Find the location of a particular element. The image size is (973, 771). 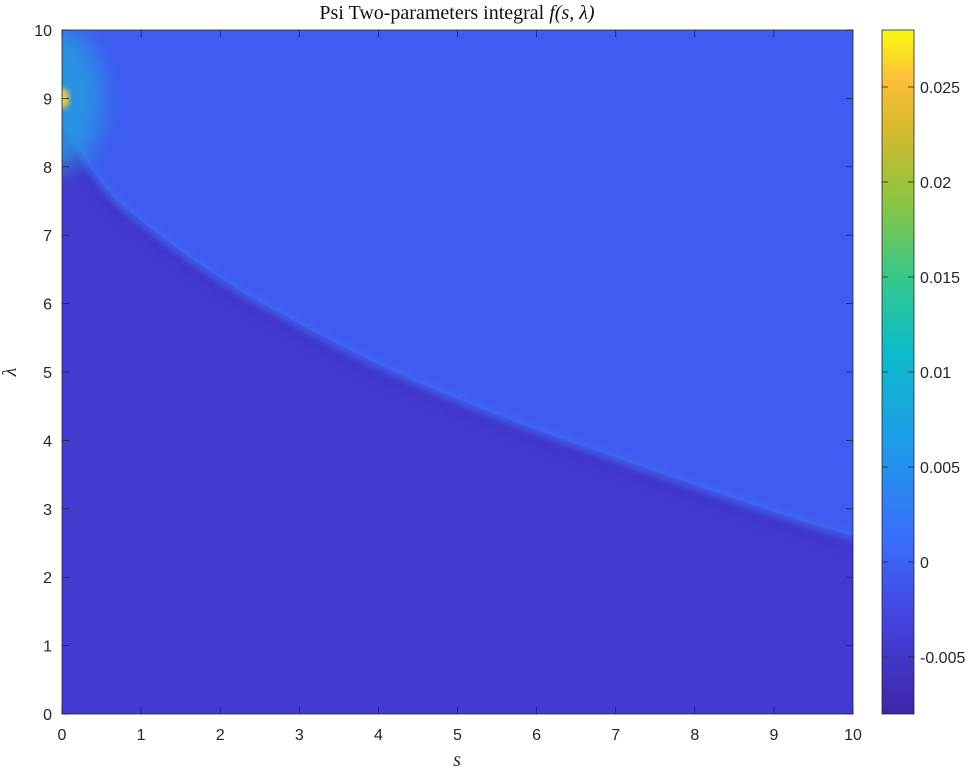

colorbar-tick-label: 0.025 is located at coordinates (940, 88).